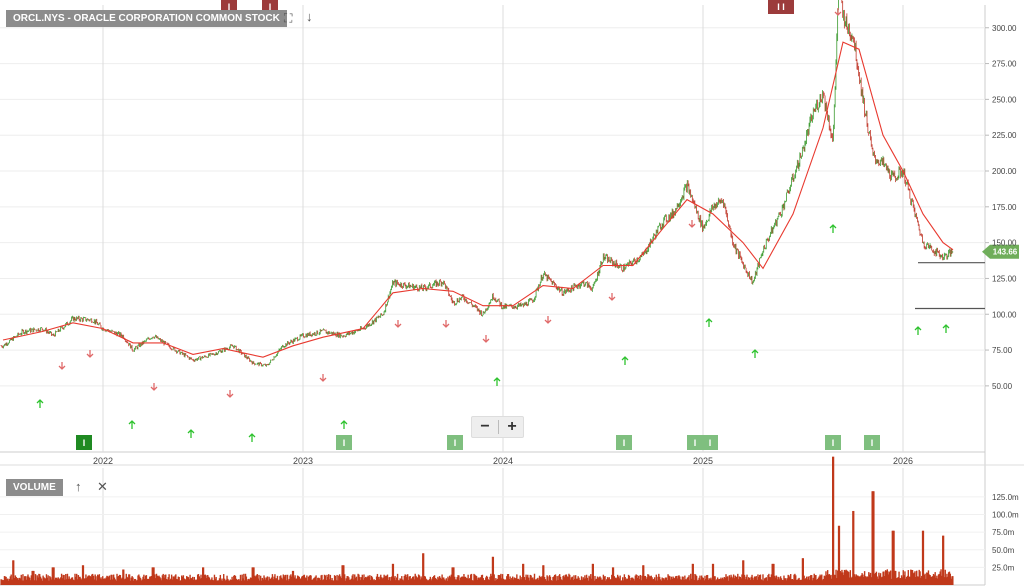 Image resolution: width=1024 pixels, height=588 pixels. What do you see at coordinates (34, 487) in the screenshot?
I see `volume-label: VOLUME` at bounding box center [34, 487].